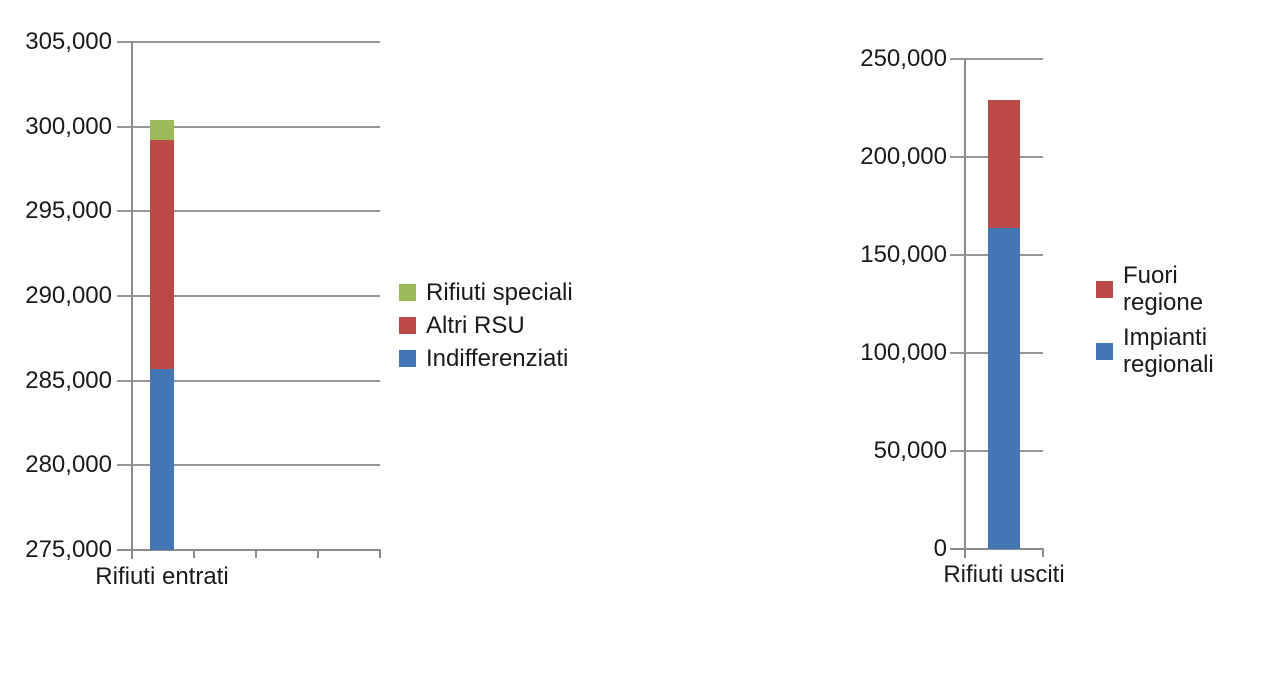  I want to click on y-axis-tick-label: 300,000, so click(68, 126).